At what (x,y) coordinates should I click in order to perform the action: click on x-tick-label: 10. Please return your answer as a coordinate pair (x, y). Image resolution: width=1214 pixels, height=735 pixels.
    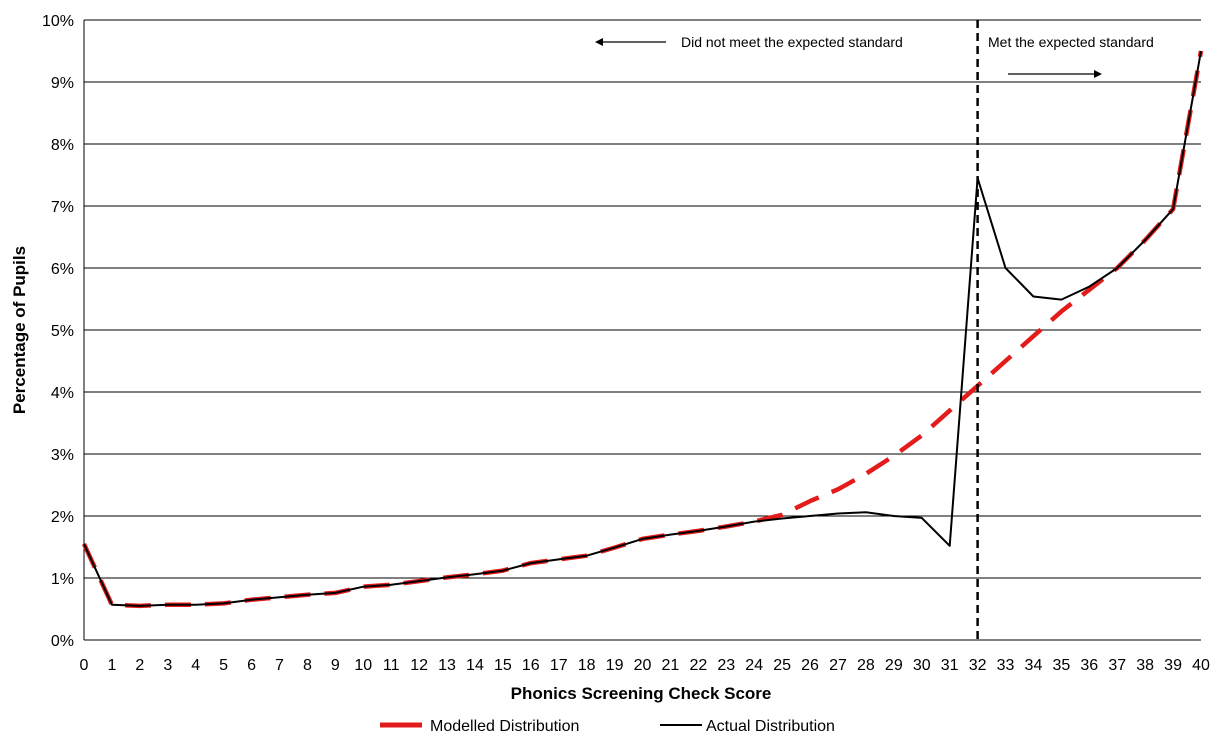
    Looking at the image, I should click on (363, 665).